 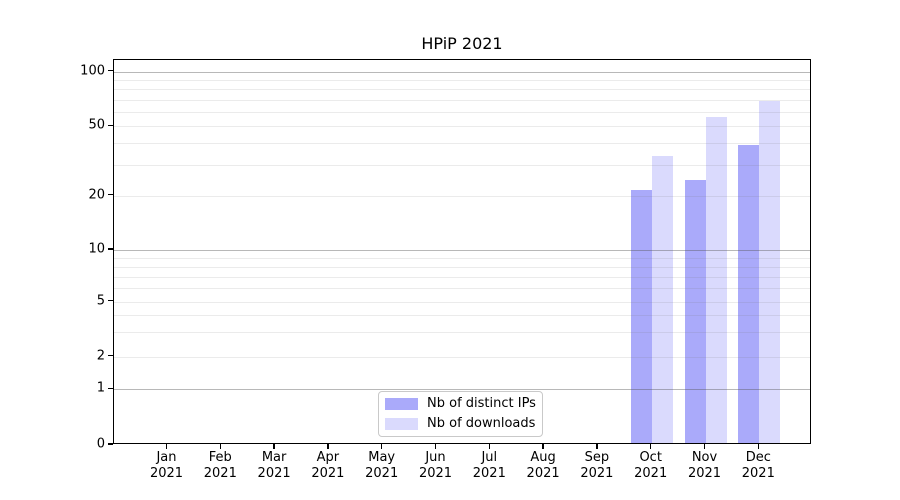 I want to click on y-tick-label-50: 50, so click(x=96, y=125).